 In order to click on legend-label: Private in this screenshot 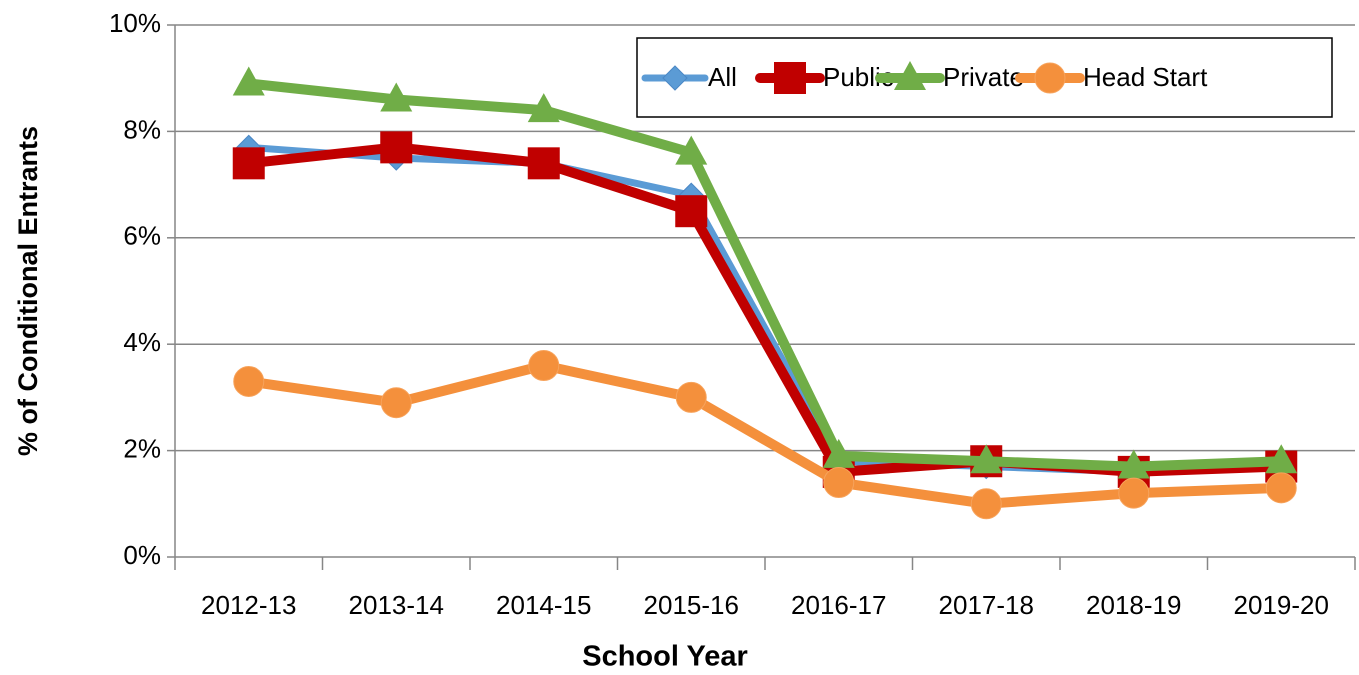, I will do `click(983, 77)`.